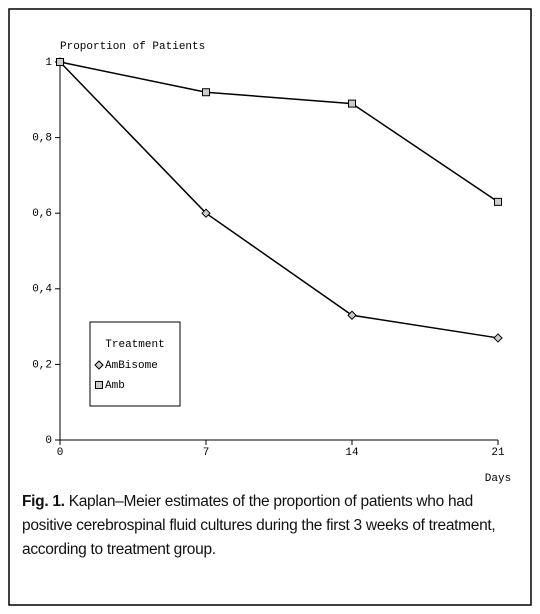 Image resolution: width=540 pixels, height=614 pixels. Describe the element at coordinates (42, 290) in the screenshot. I see `y-tick-label: 0,4` at that location.